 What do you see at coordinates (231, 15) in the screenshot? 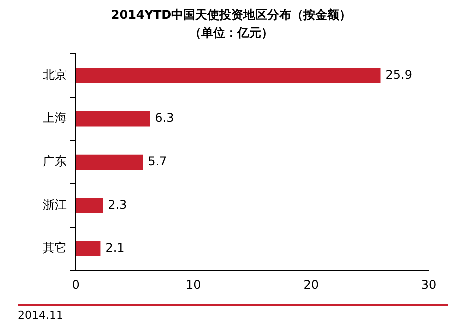
I see `chart-title: 2014YTD中国天使投资地区分布（按金额）` at bounding box center [231, 15].